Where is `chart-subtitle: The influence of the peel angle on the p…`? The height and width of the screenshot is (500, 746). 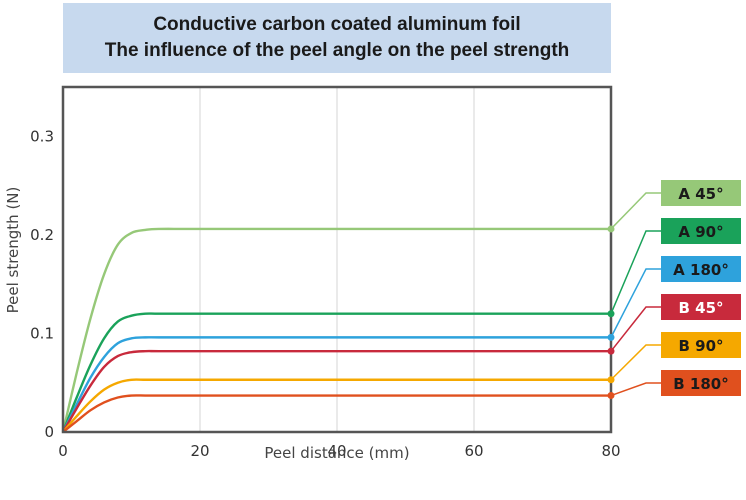 chart-subtitle: The influence of the peel angle on the p… is located at coordinates (337, 50).